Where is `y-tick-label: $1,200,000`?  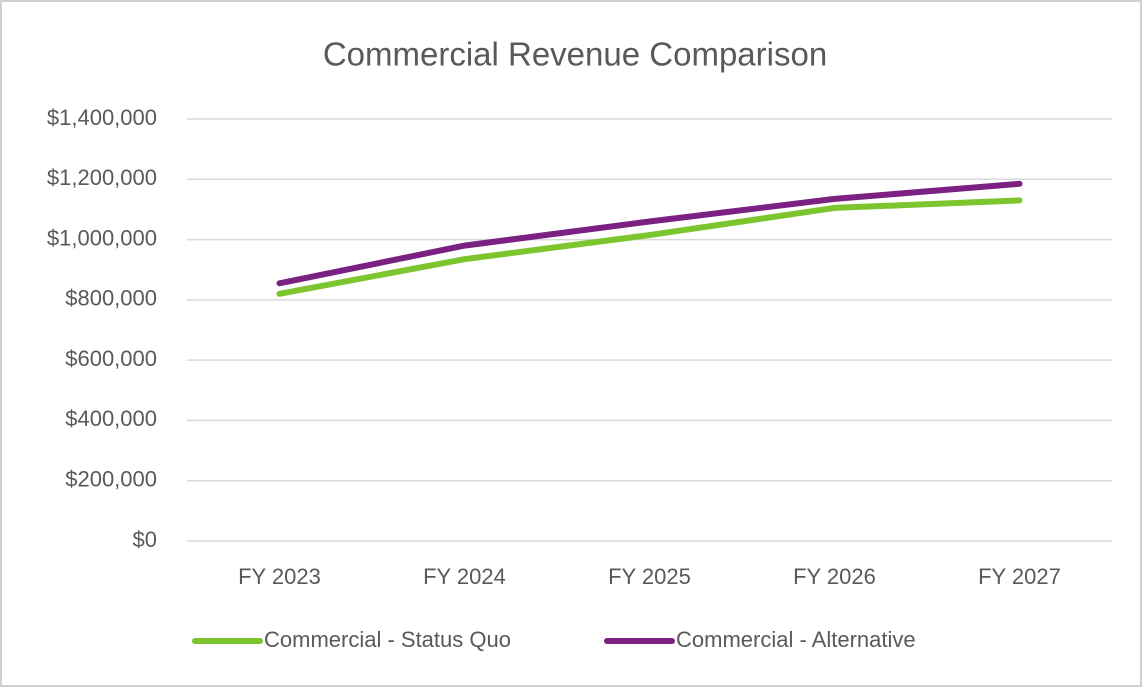
y-tick-label: $1,200,000 is located at coordinates (102, 177).